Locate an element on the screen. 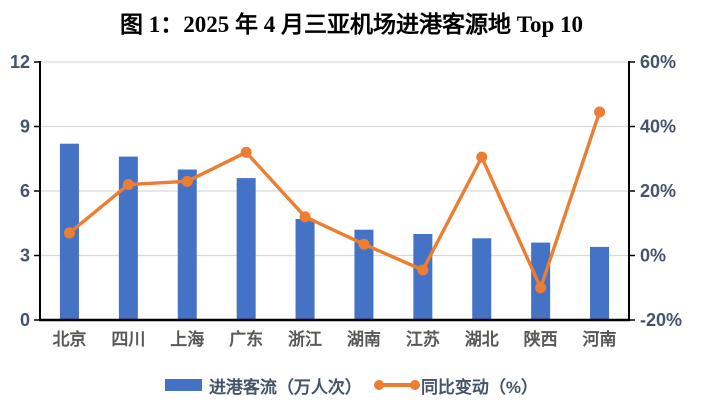 This screenshot has height=413, width=703. category-label-北京: 北京 is located at coordinates (69, 339).